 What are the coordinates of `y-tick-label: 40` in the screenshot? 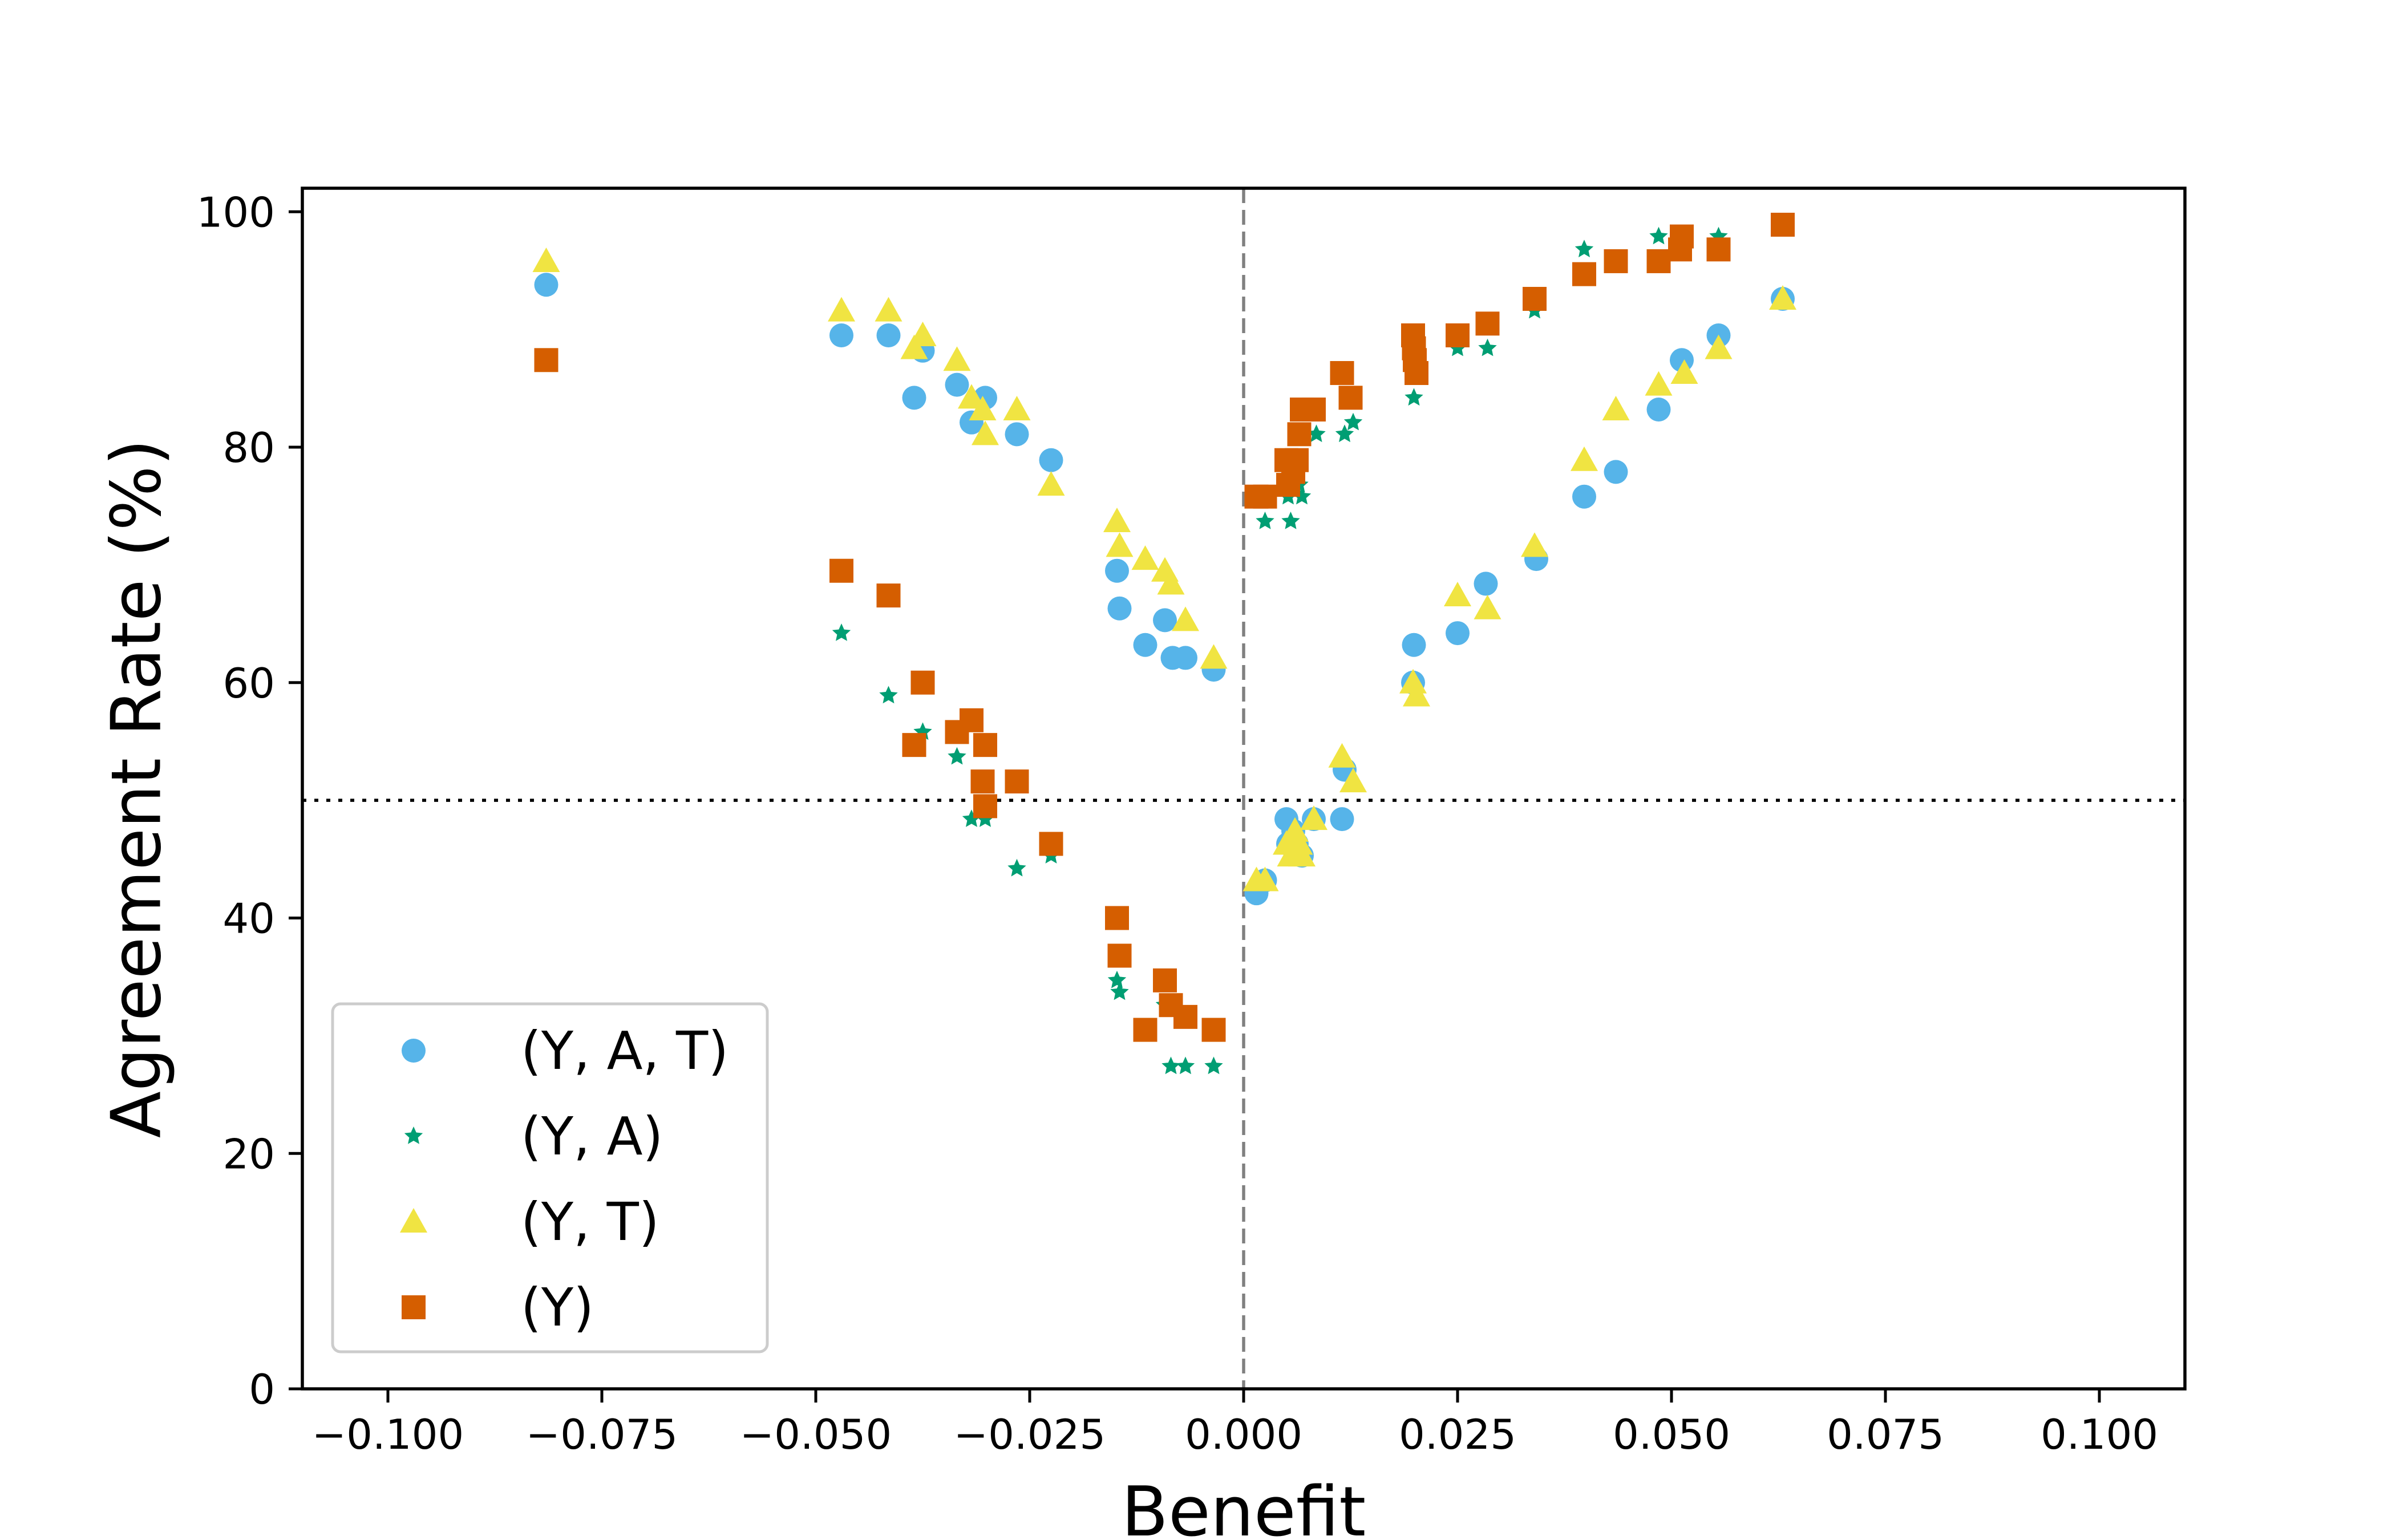 It's located at (248, 919).